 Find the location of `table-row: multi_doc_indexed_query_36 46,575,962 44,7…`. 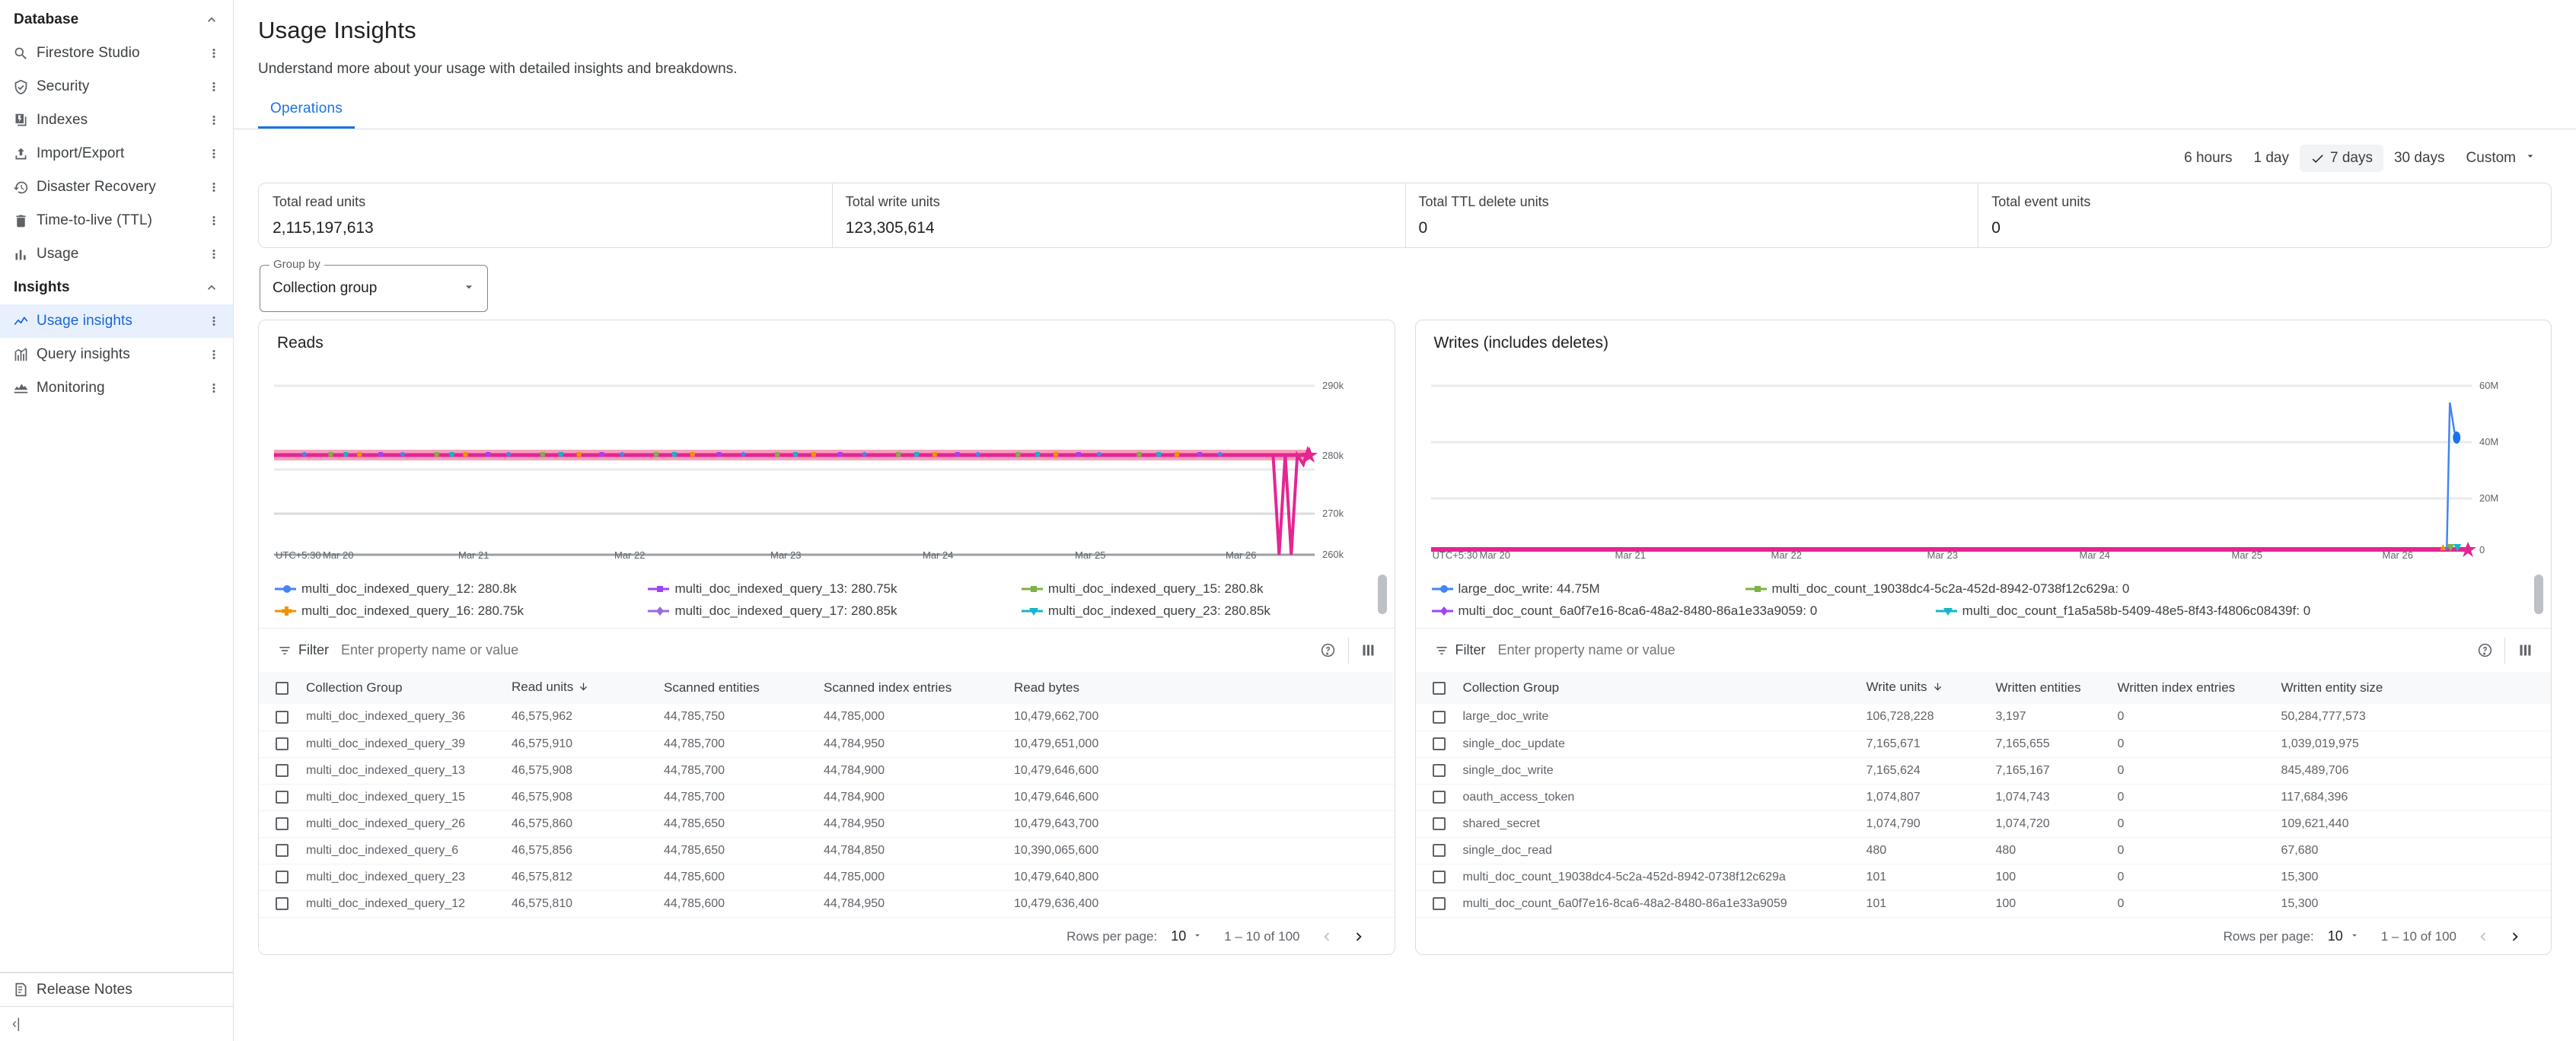

table-row: multi_doc_indexed_query_36 46,575,962 44,7… is located at coordinates (827, 717).